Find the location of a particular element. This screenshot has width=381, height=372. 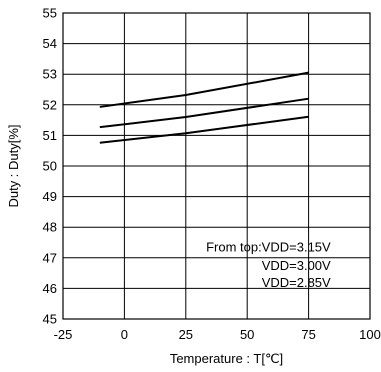

x-tick-label: -25 is located at coordinates (63, 334).